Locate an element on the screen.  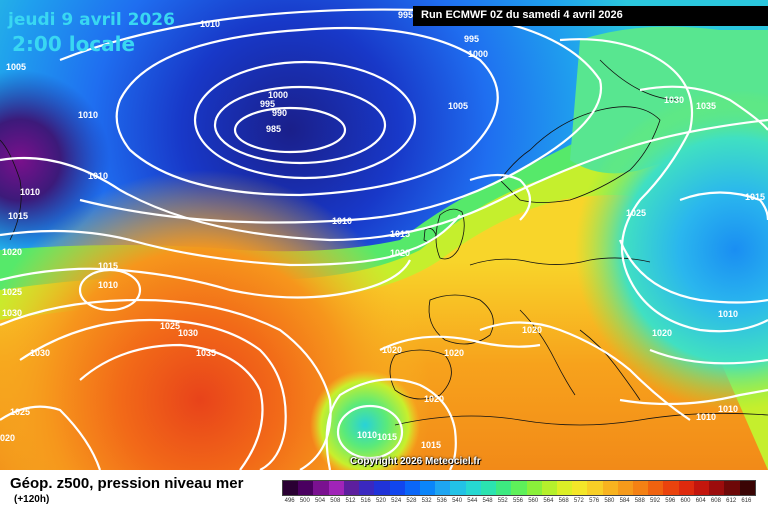
color-scale-tick: 612 is located at coordinates (731, 501).